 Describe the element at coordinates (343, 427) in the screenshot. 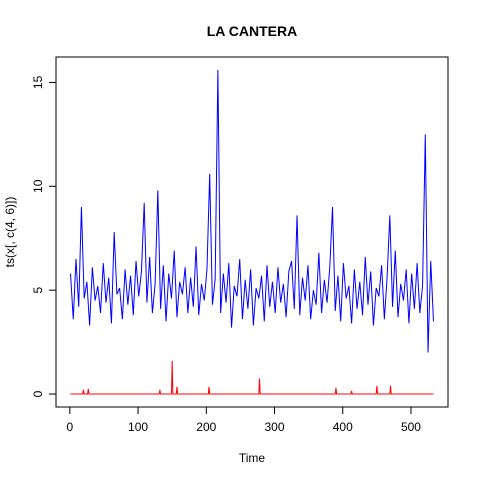

I see `x-tick-label: 400` at that location.